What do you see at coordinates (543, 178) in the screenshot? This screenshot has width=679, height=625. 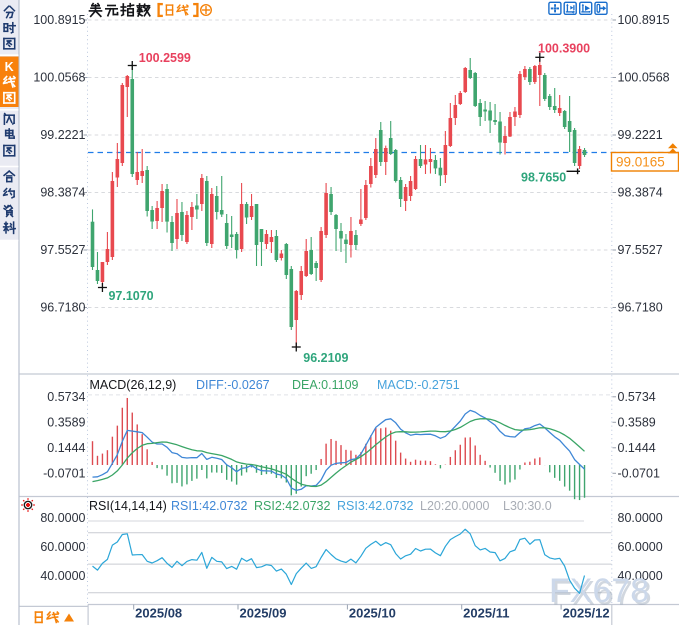 I see `svg-text: 98.7650` at bounding box center [543, 178].